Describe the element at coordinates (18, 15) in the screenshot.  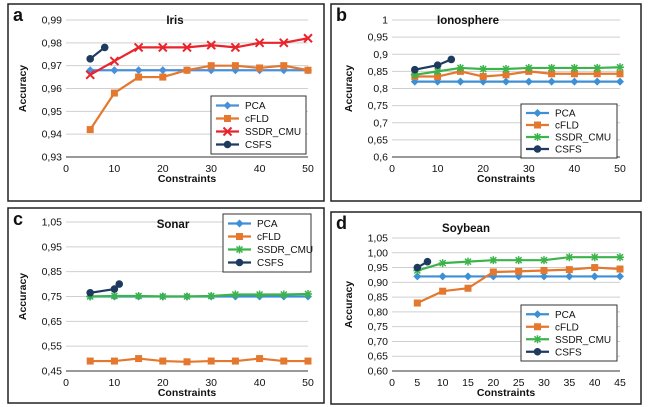
I see `panel-letter: a` at that location.